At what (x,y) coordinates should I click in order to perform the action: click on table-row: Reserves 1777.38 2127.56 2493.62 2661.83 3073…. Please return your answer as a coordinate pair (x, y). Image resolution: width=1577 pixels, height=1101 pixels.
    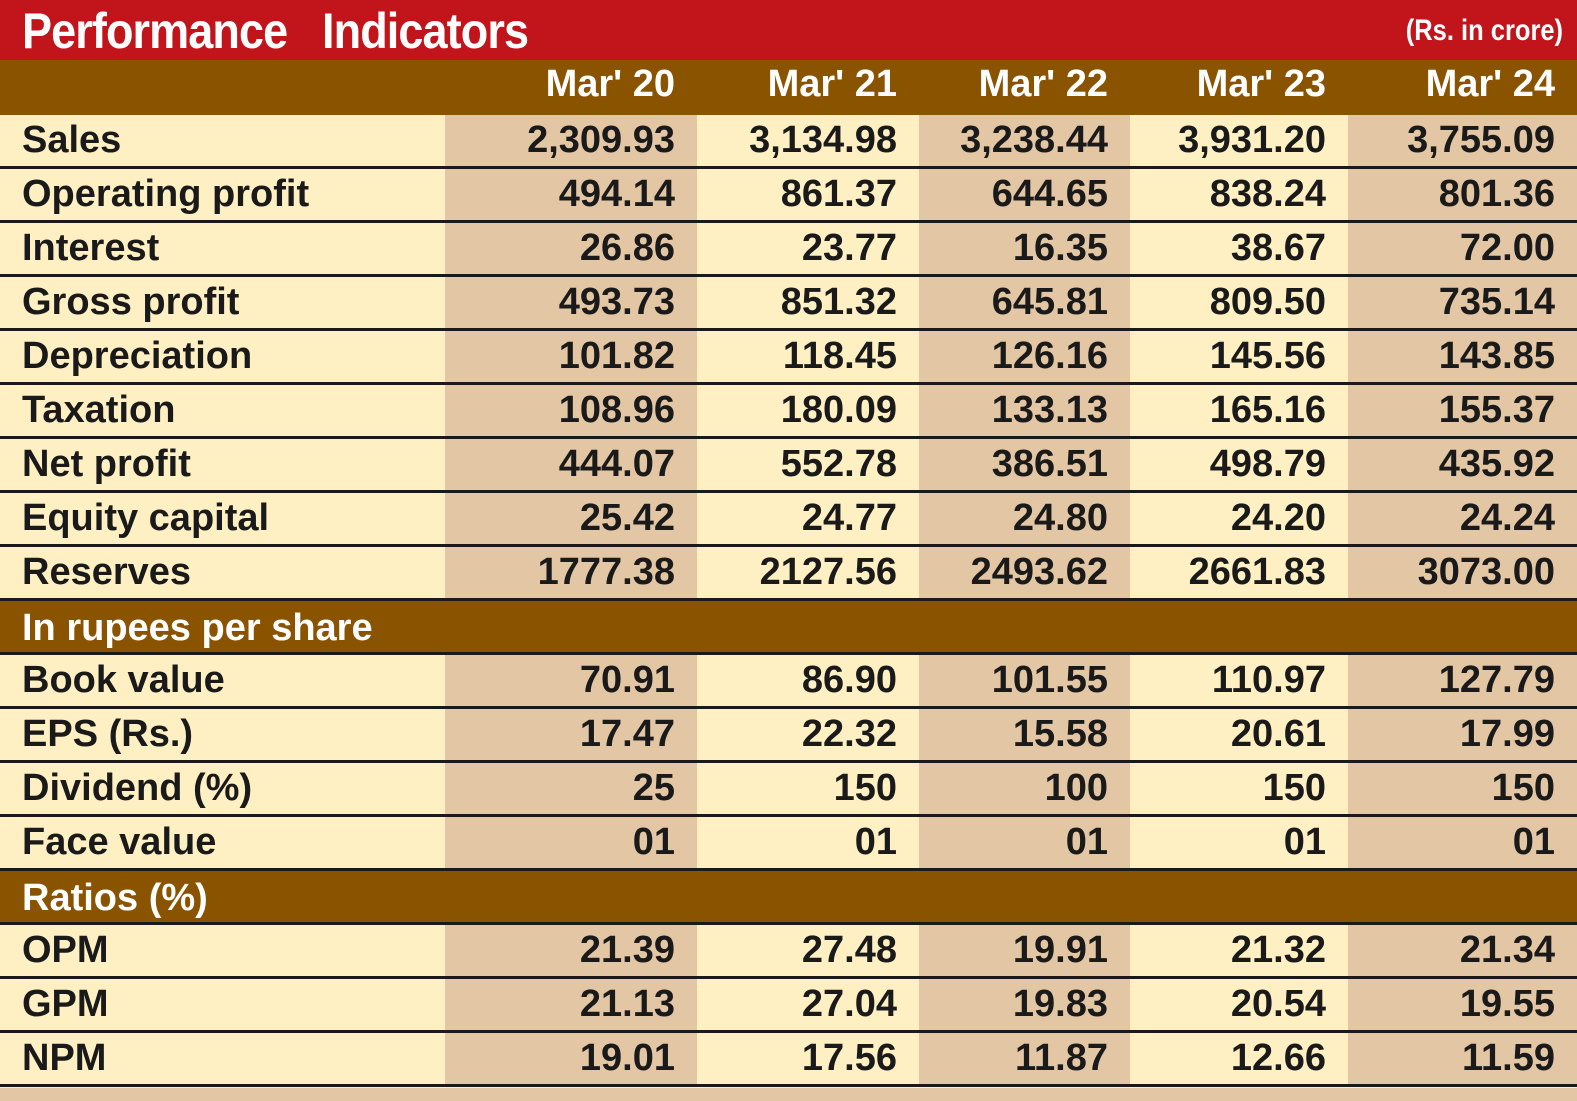
    Looking at the image, I should click on (788, 574).